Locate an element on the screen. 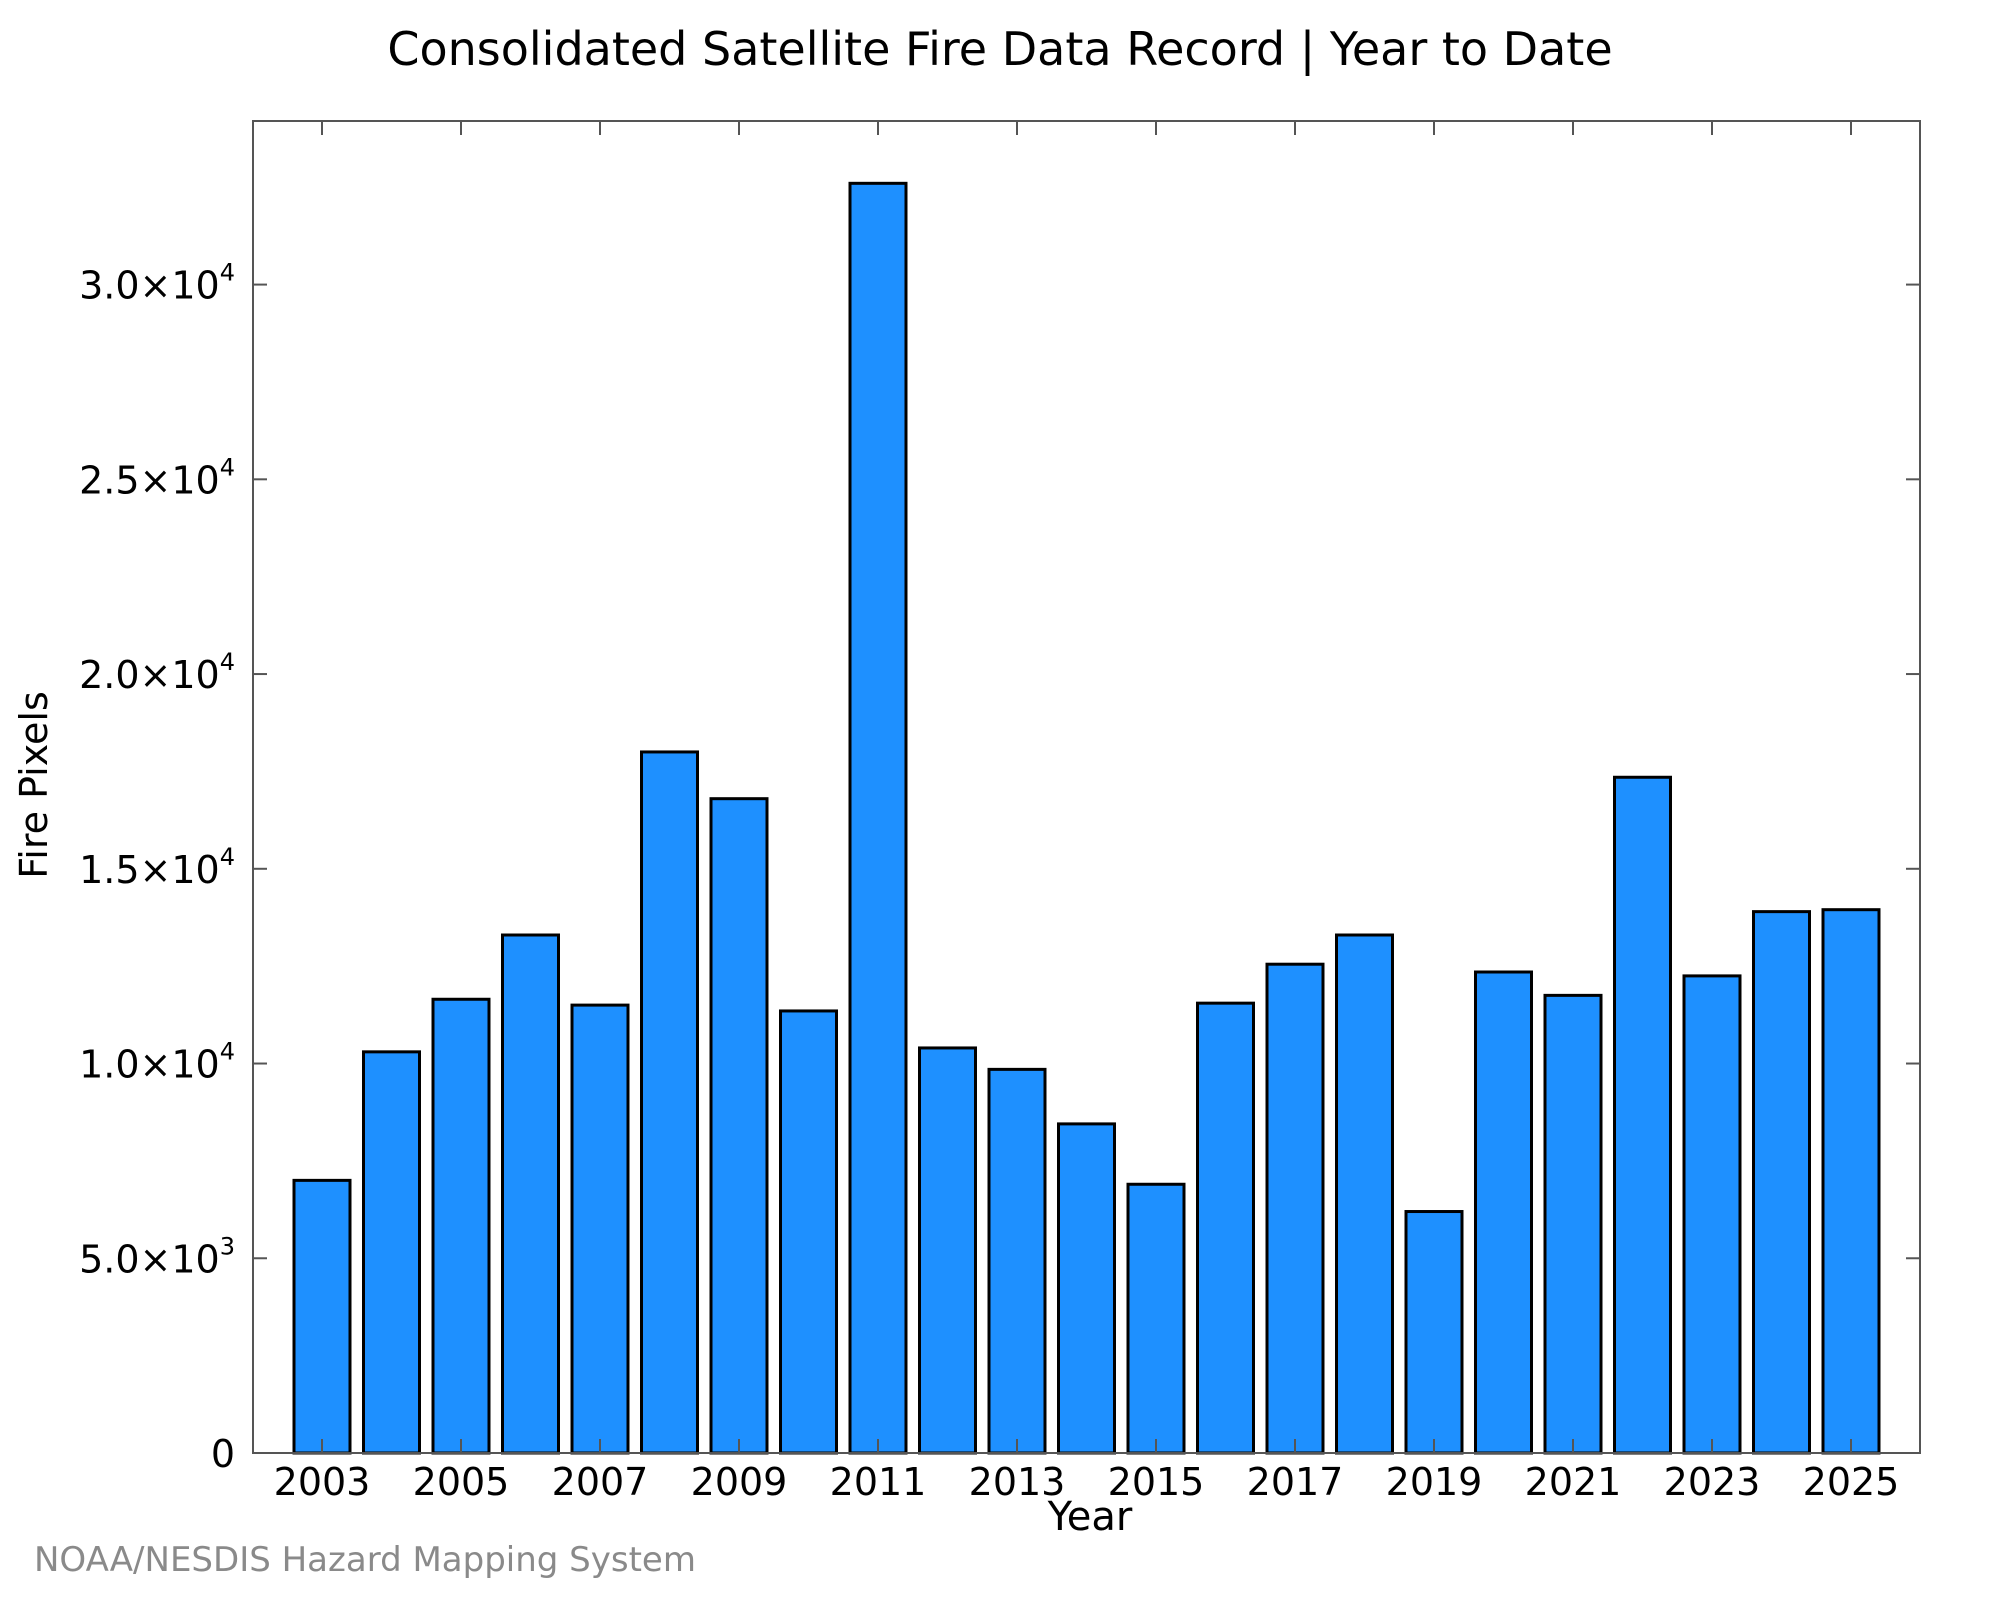 The width and height of the screenshot is (2000, 1600). bar-2016 is located at coordinates (1225, 1228).